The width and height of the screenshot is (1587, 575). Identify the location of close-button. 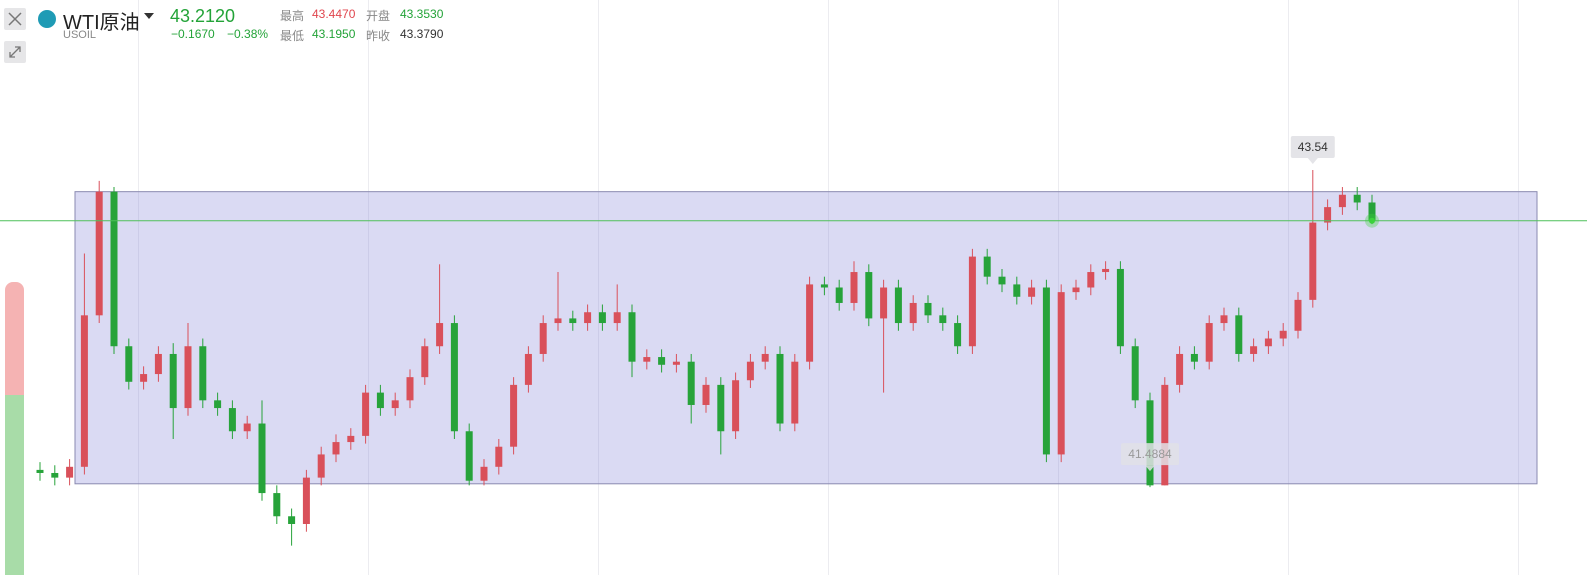
(15, 19).